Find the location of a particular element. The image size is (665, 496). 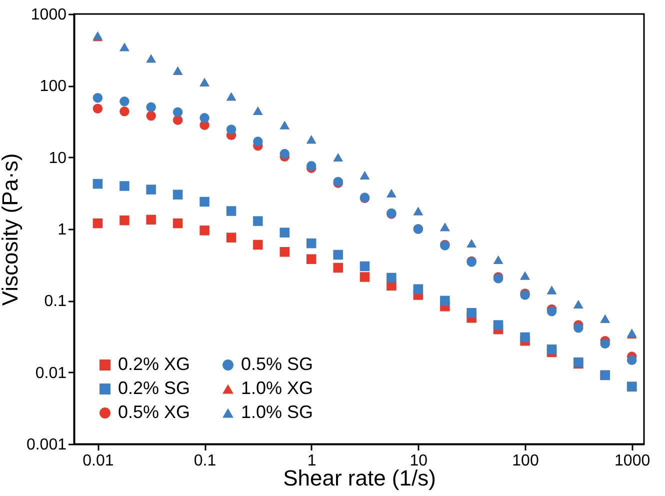

y-tick-label: 1000 is located at coordinates (48, 15).